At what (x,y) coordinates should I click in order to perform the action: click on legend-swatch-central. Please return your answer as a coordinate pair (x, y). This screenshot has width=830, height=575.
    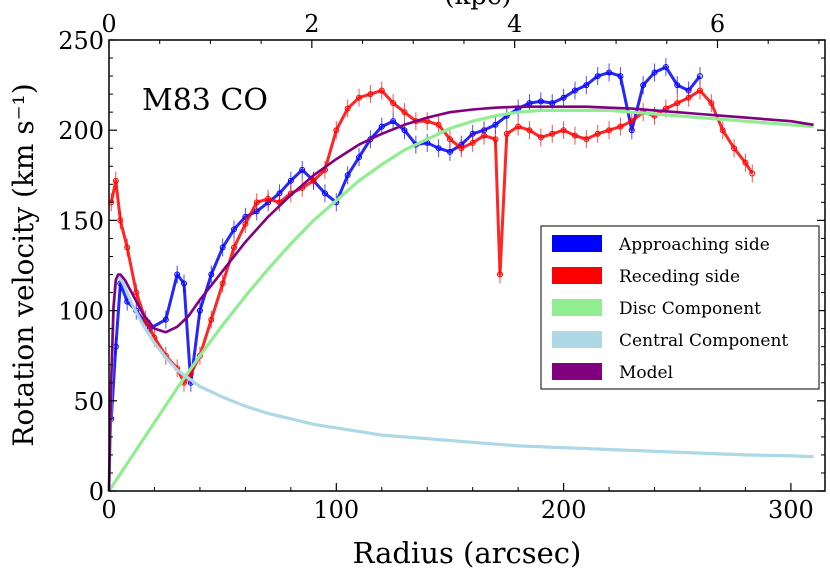
    Looking at the image, I should click on (577, 339).